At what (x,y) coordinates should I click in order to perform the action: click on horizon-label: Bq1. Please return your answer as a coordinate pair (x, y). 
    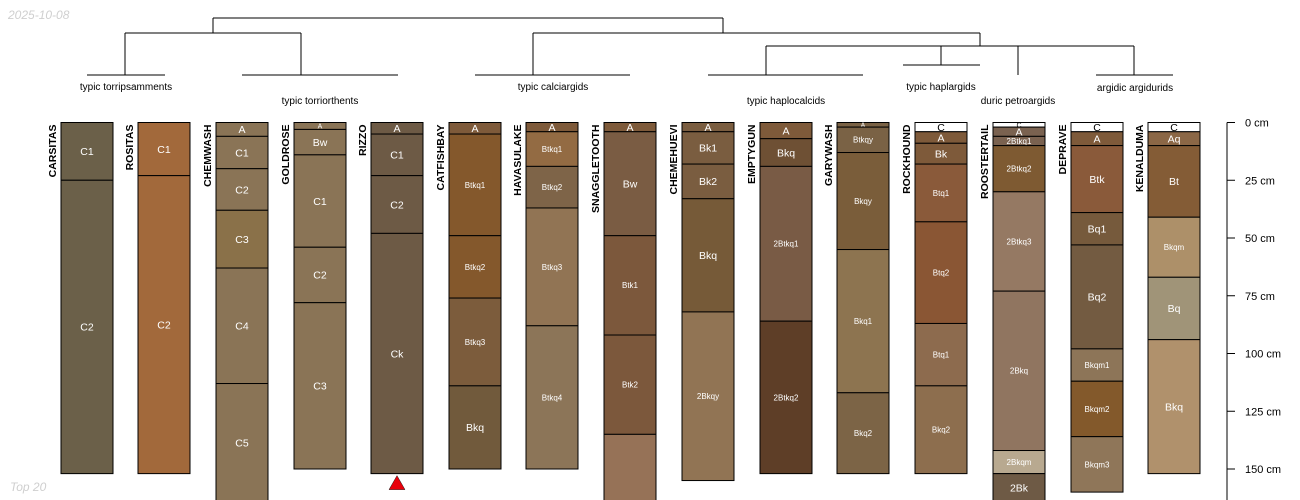
    Looking at the image, I should click on (1097, 230).